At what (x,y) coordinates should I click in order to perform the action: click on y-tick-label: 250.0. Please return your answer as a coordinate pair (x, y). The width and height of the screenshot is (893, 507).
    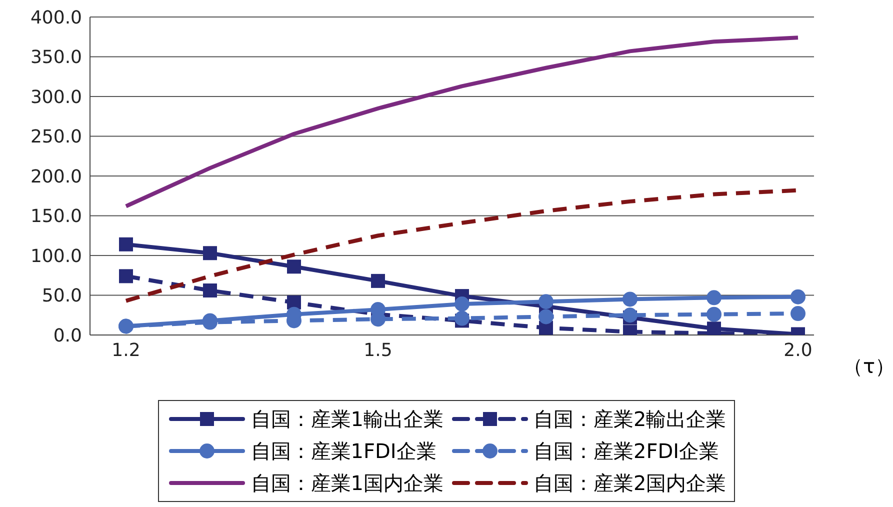
    Looking at the image, I should click on (56, 137).